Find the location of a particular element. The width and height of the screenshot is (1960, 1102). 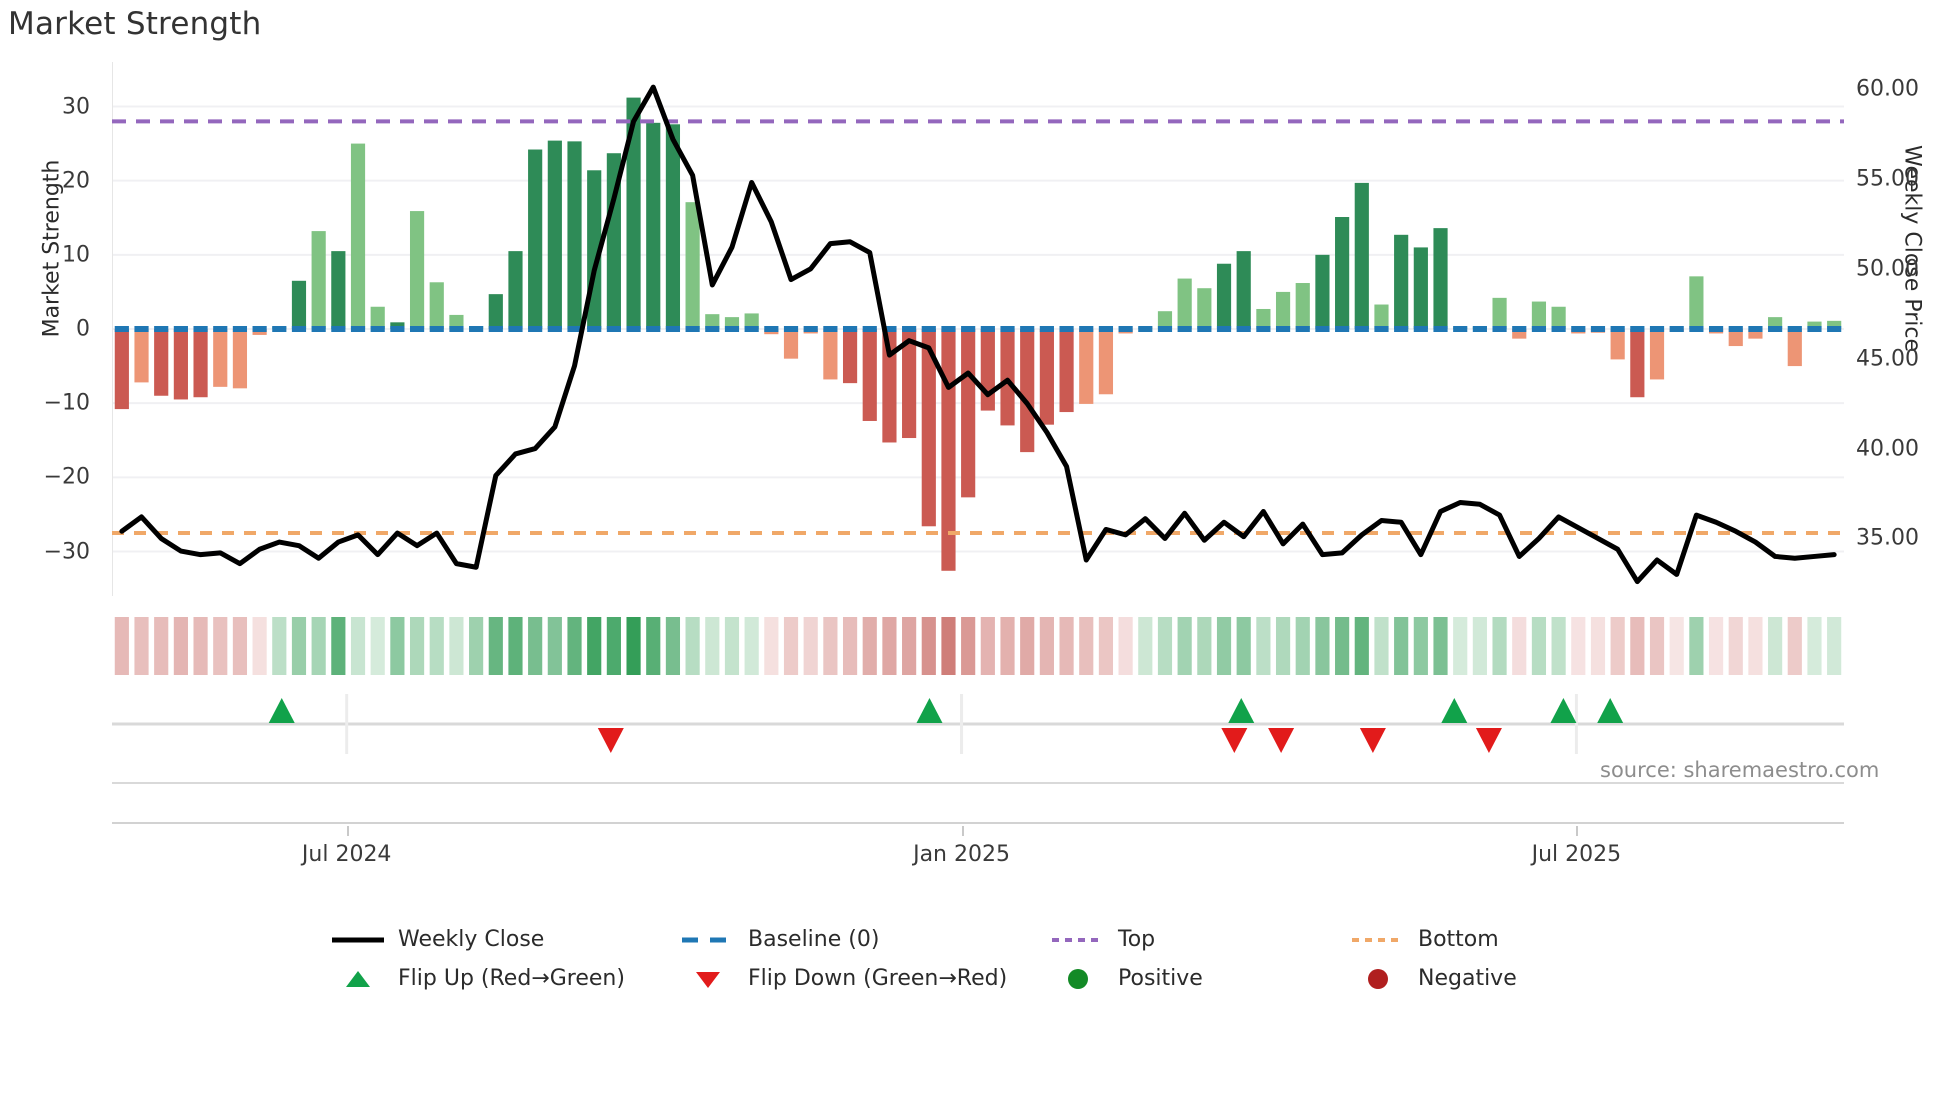

legend-item: Bottom is located at coordinates (1510, 939).